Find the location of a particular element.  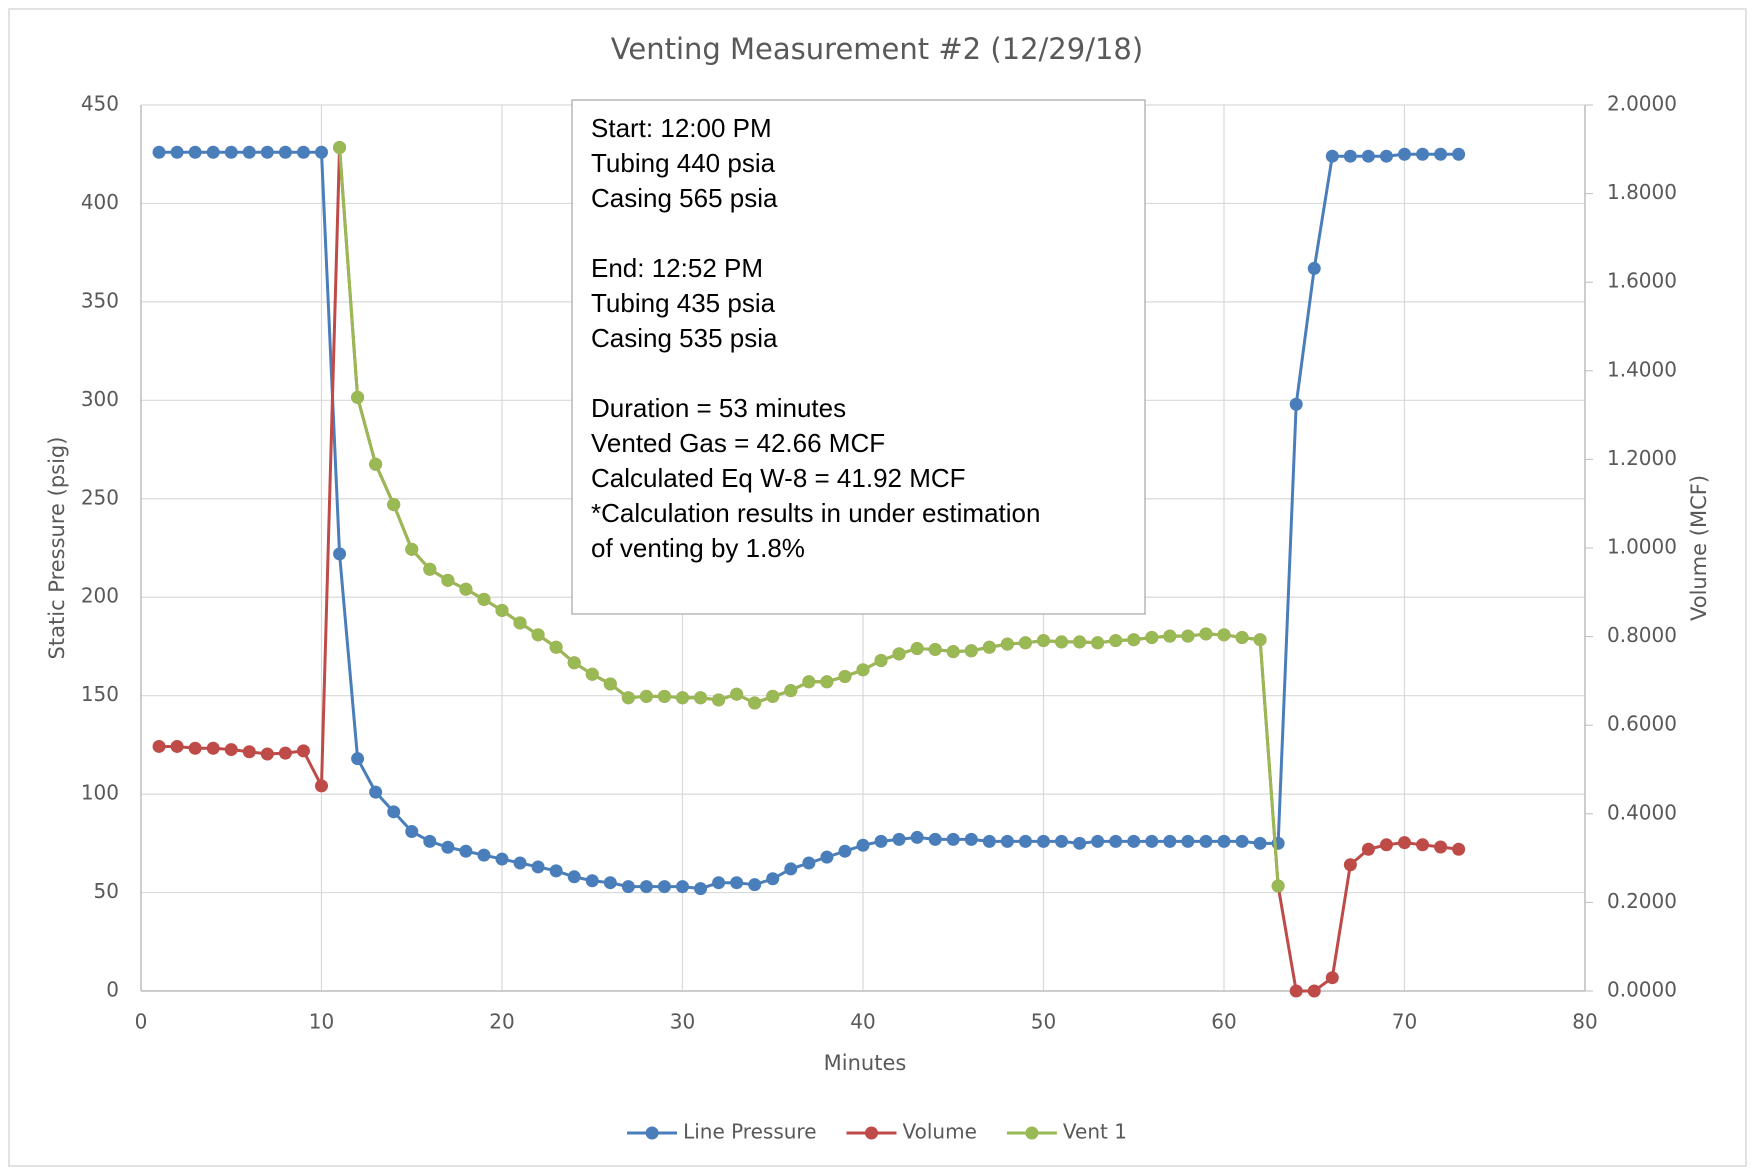

legend-label: Line Pressure is located at coordinates (749, 1132).